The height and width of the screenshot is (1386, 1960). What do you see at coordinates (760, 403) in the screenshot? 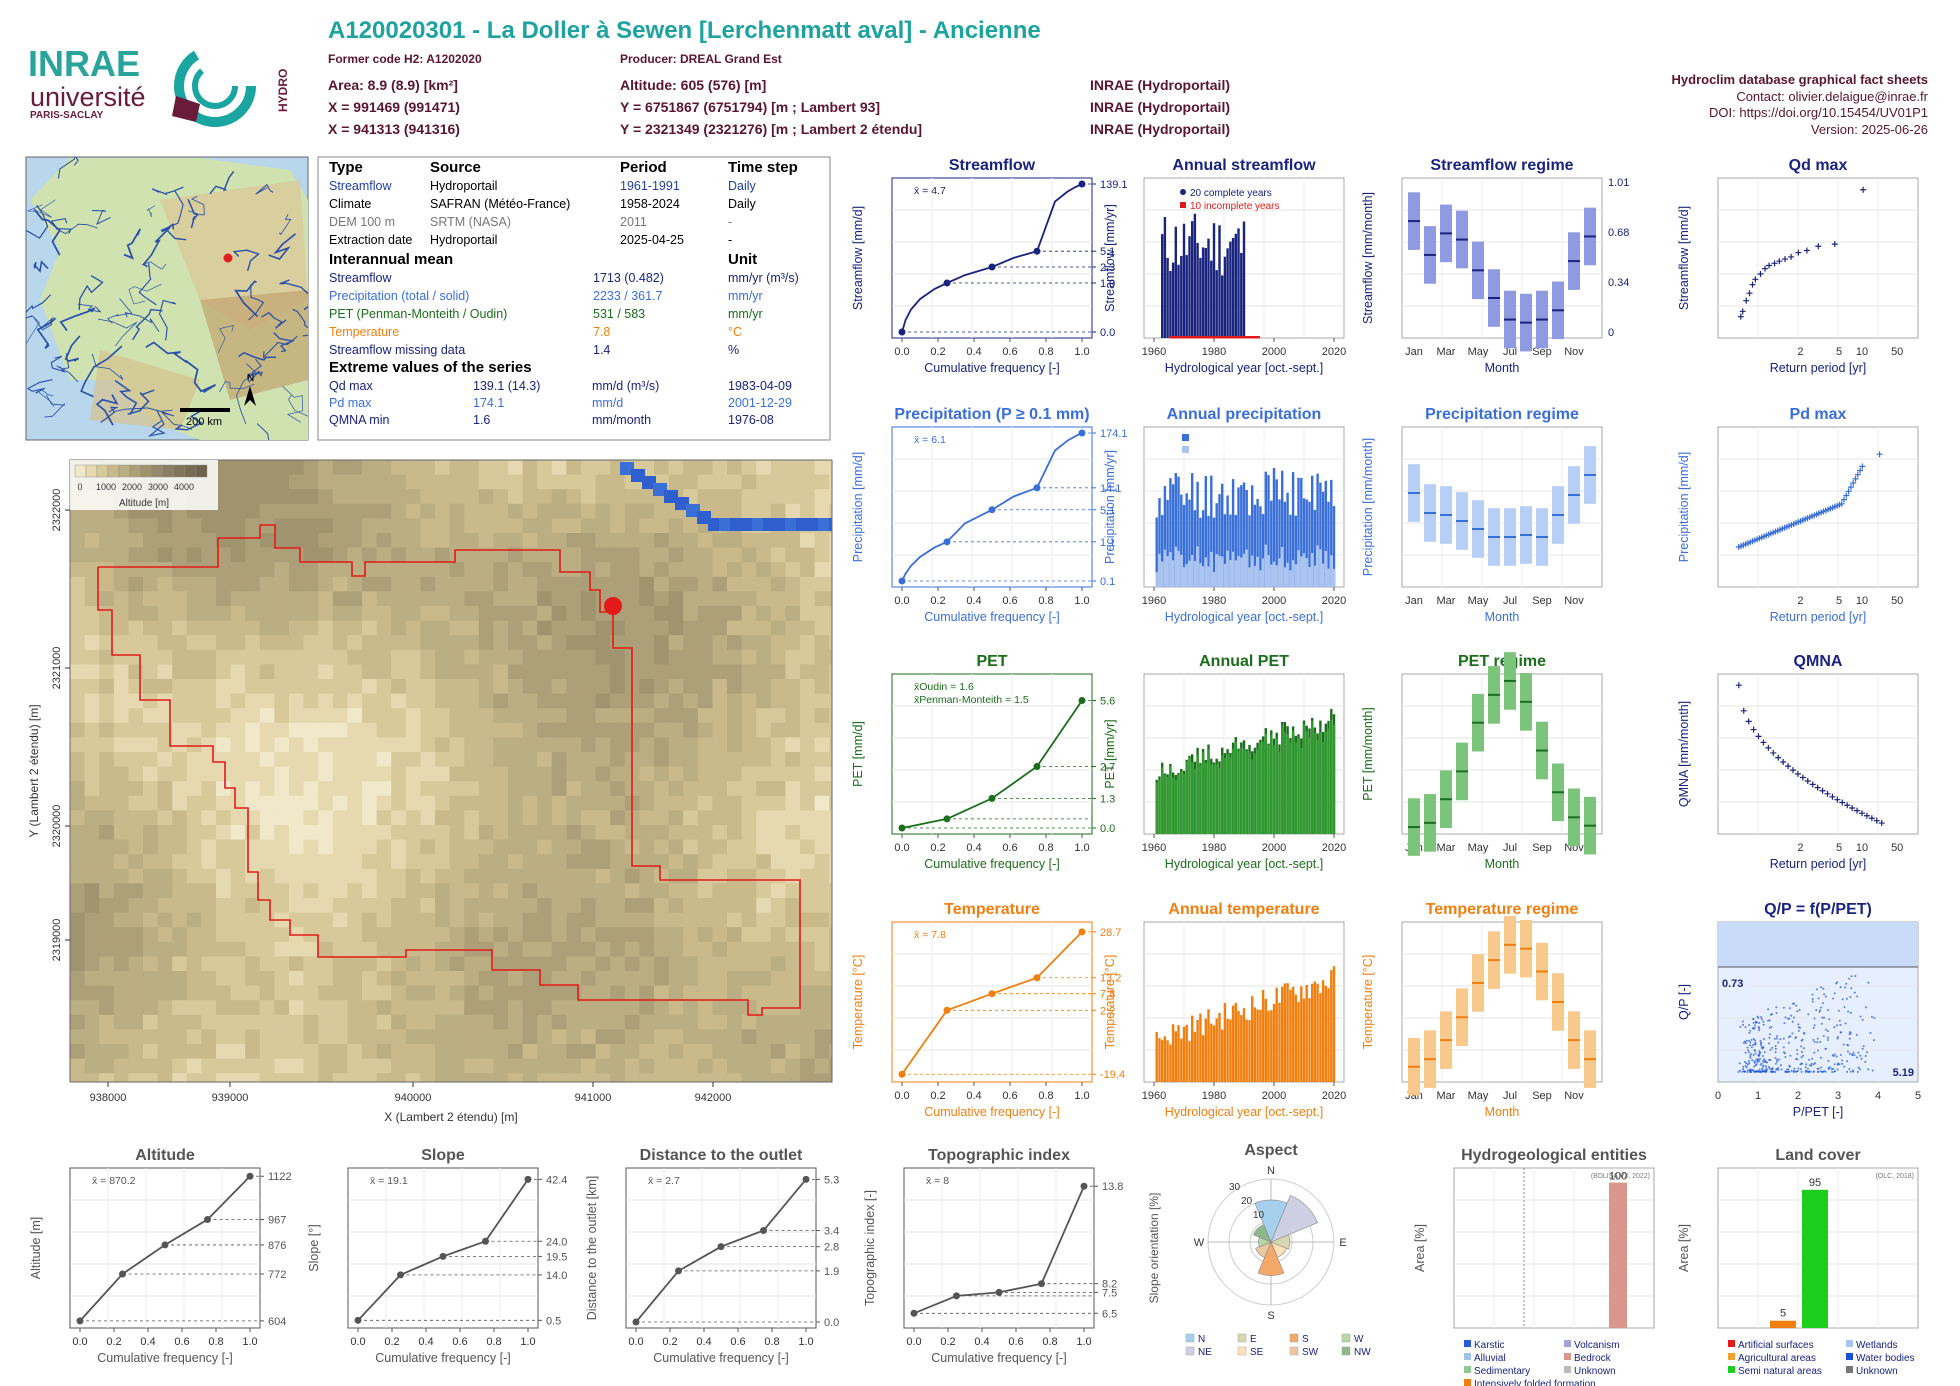
I see `extreme-cell: 2001-12-29` at bounding box center [760, 403].